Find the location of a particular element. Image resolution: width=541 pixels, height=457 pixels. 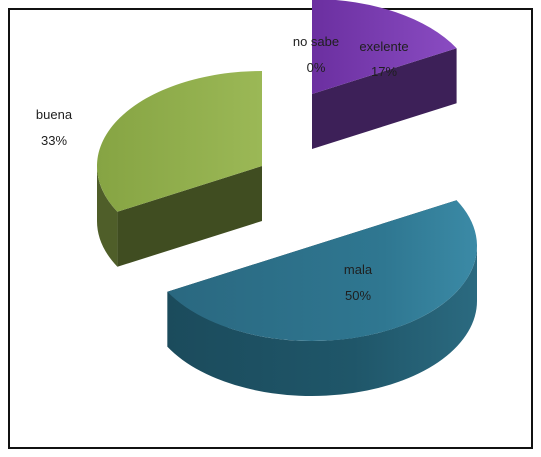

slice-buena is located at coordinates (180, 169).